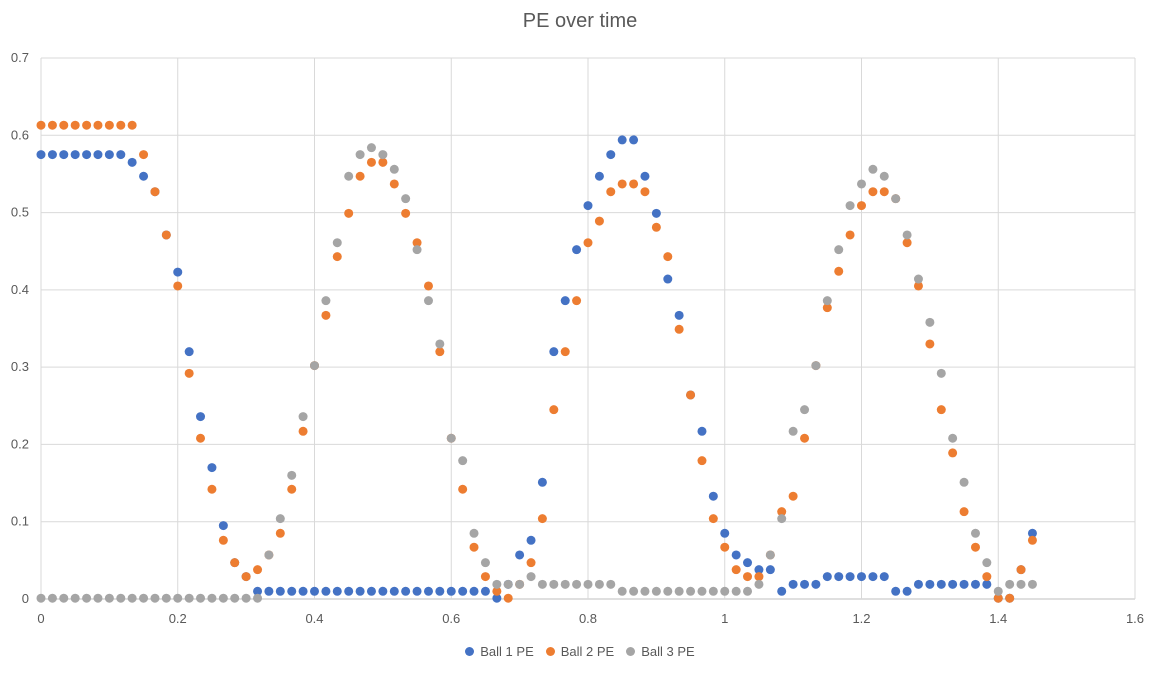  Describe the element at coordinates (587, 651) in the screenshot. I see `legend-label-ball-2: Ball 2 PE` at that location.